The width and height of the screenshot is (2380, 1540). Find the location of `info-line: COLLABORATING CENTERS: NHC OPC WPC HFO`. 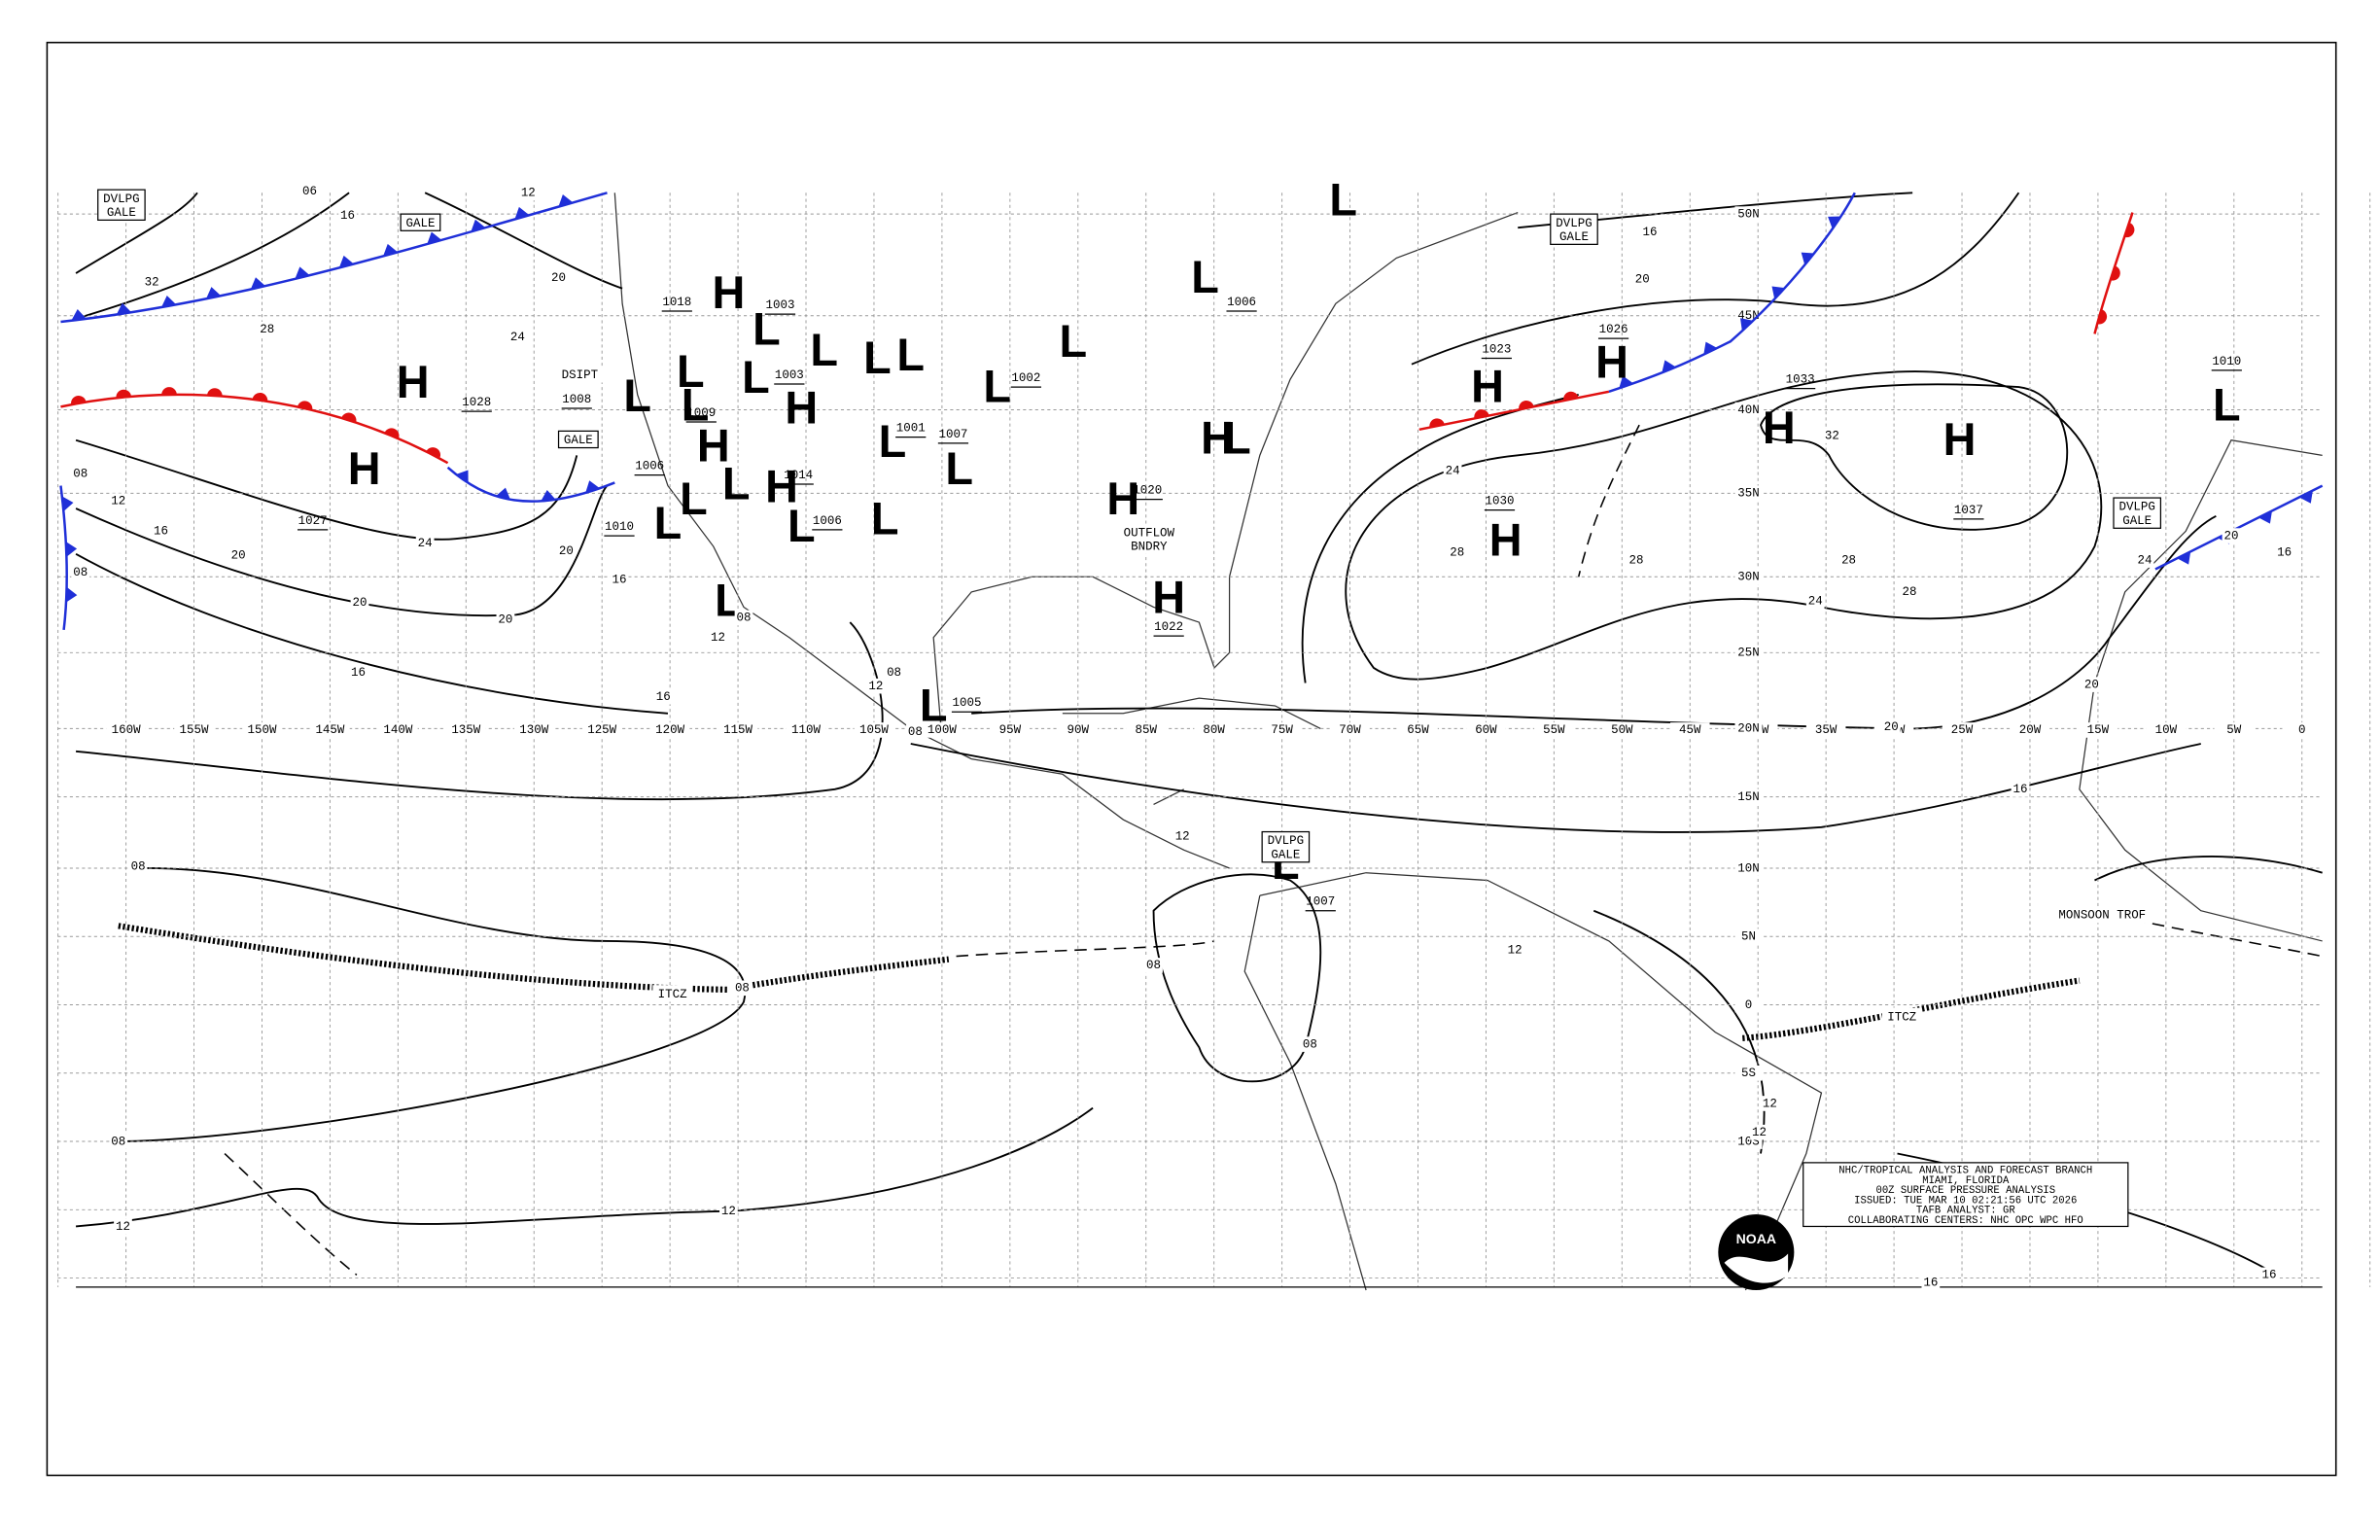

info-line: COLLABORATING CENTERS: NHC OPC WPC HFO is located at coordinates (1965, 1221).